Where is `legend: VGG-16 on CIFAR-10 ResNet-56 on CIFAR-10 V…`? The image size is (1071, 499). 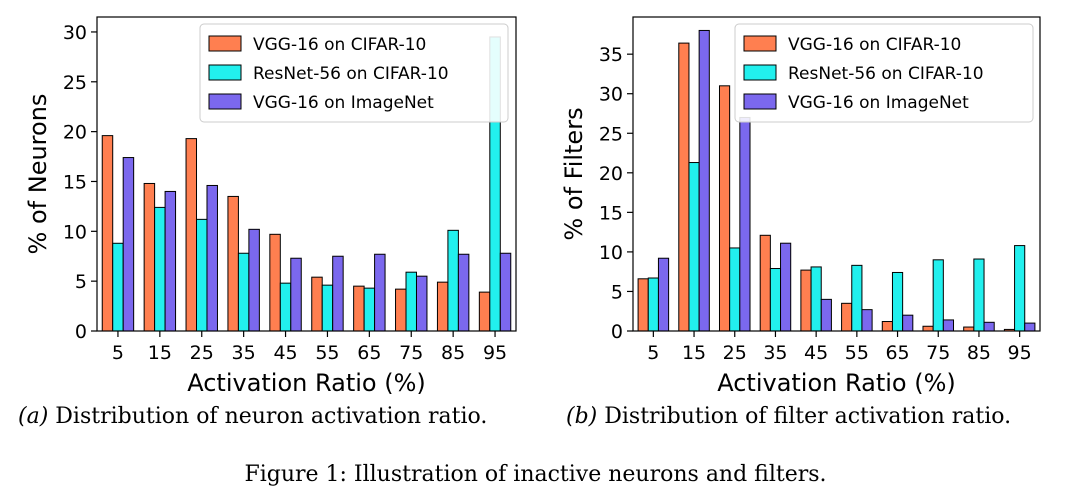 legend: VGG-16 on CIFAR-10 ResNet-56 on CIFAR-10 V… is located at coordinates (884, 73).